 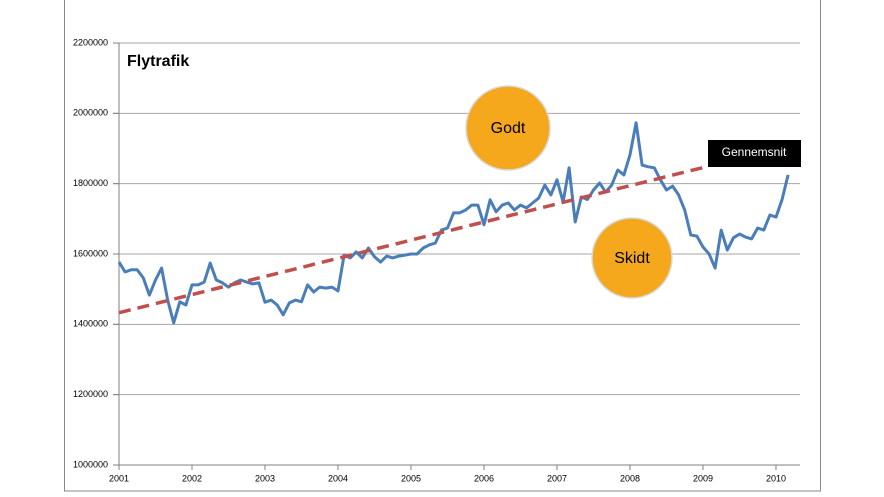 I want to click on x-tick-label: 2002, so click(x=192, y=478).